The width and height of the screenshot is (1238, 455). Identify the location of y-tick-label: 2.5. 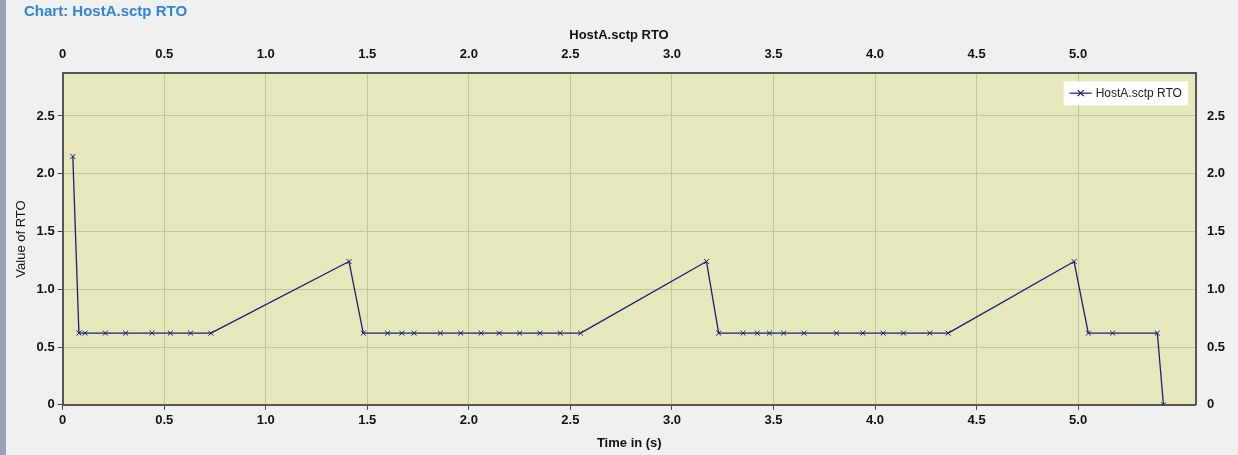
(45, 115).